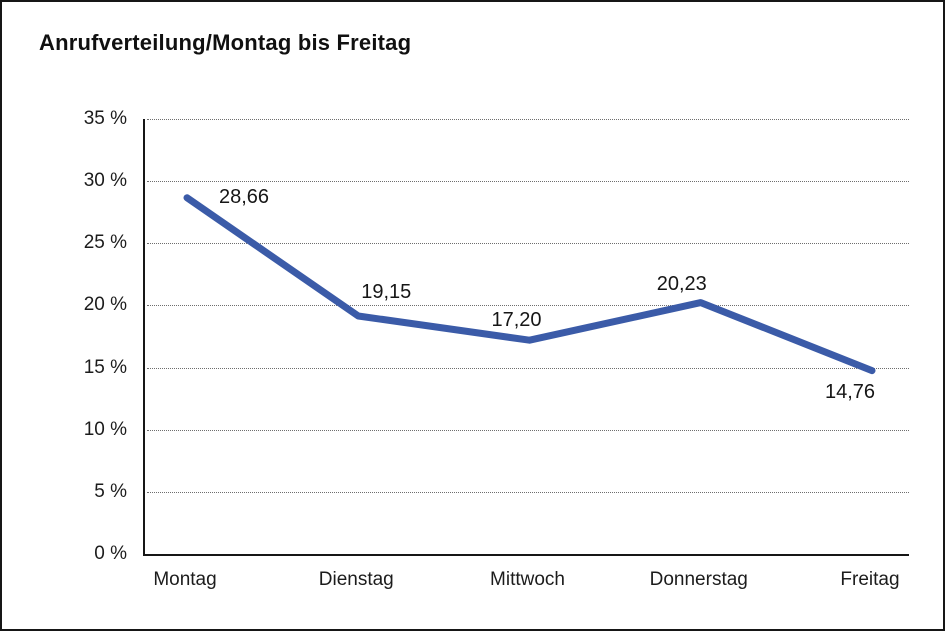 Image resolution: width=945 pixels, height=631 pixels. What do you see at coordinates (698, 579) in the screenshot?
I see `x-axis-category-label: Donnerstag` at bounding box center [698, 579].